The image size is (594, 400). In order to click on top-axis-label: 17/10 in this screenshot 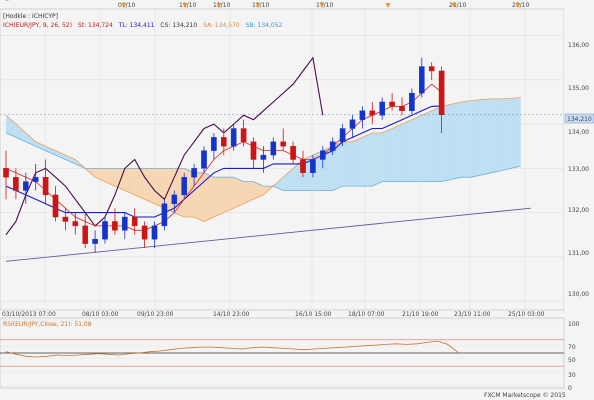, I will do `click(324, 5)`.